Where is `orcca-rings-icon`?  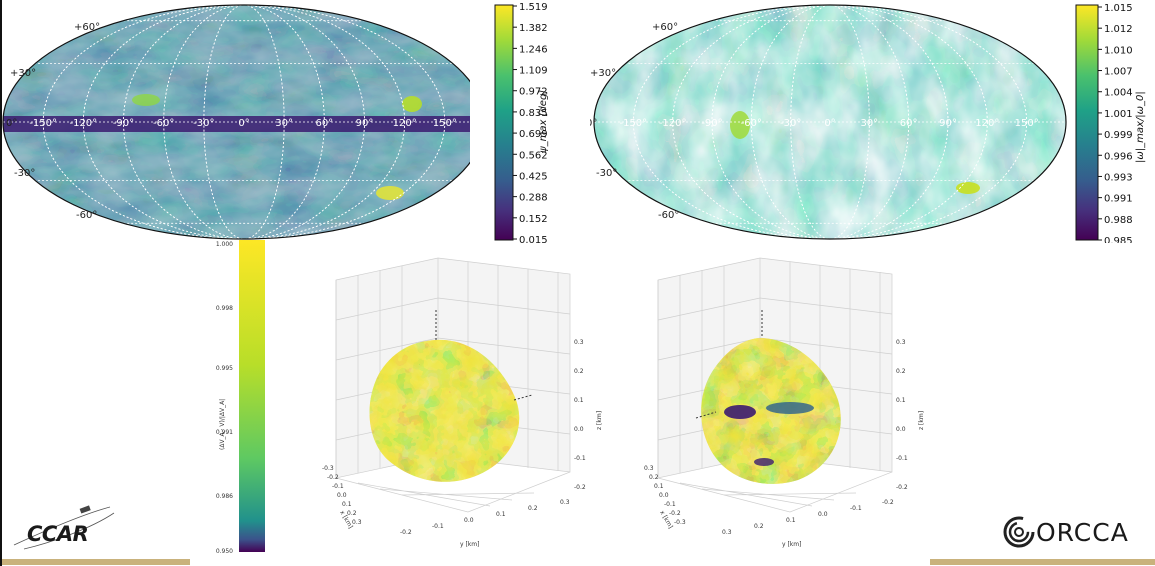
orcca-rings-icon is located at coordinates (1019, 532).